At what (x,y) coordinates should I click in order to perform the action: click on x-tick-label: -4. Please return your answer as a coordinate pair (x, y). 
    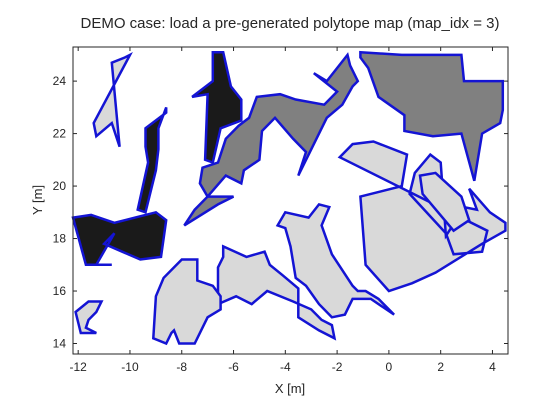
    Looking at the image, I should click on (285, 367).